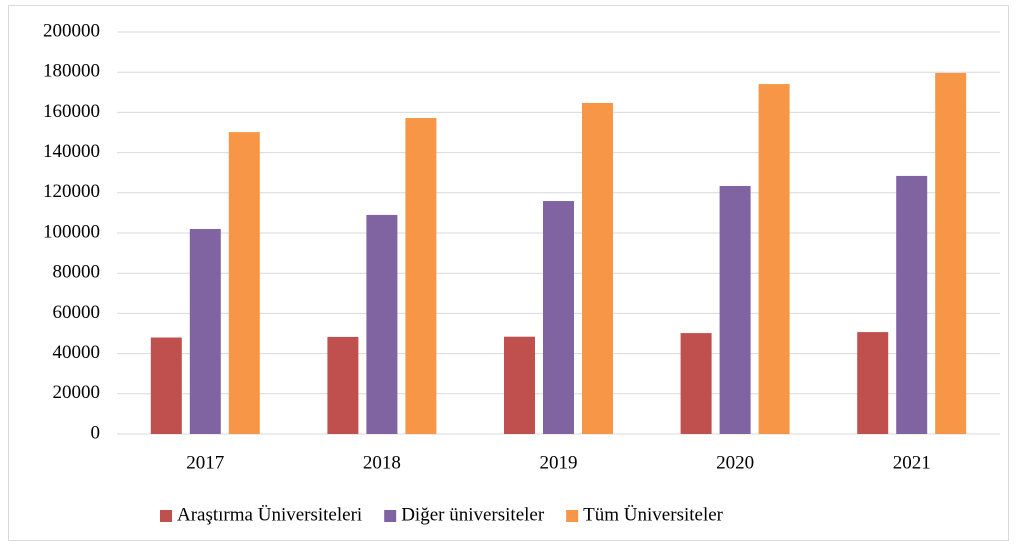 This screenshot has width=1018, height=552. Describe the element at coordinates (71, 111) in the screenshot. I see `y-tick-label: 160000` at that location.